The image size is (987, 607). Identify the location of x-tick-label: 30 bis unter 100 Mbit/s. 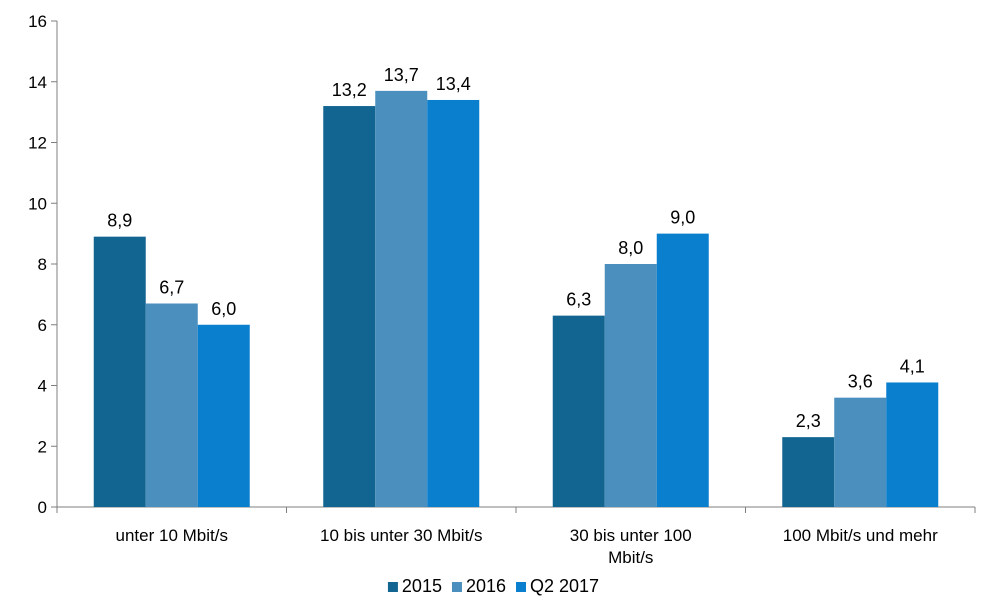
(631, 546).